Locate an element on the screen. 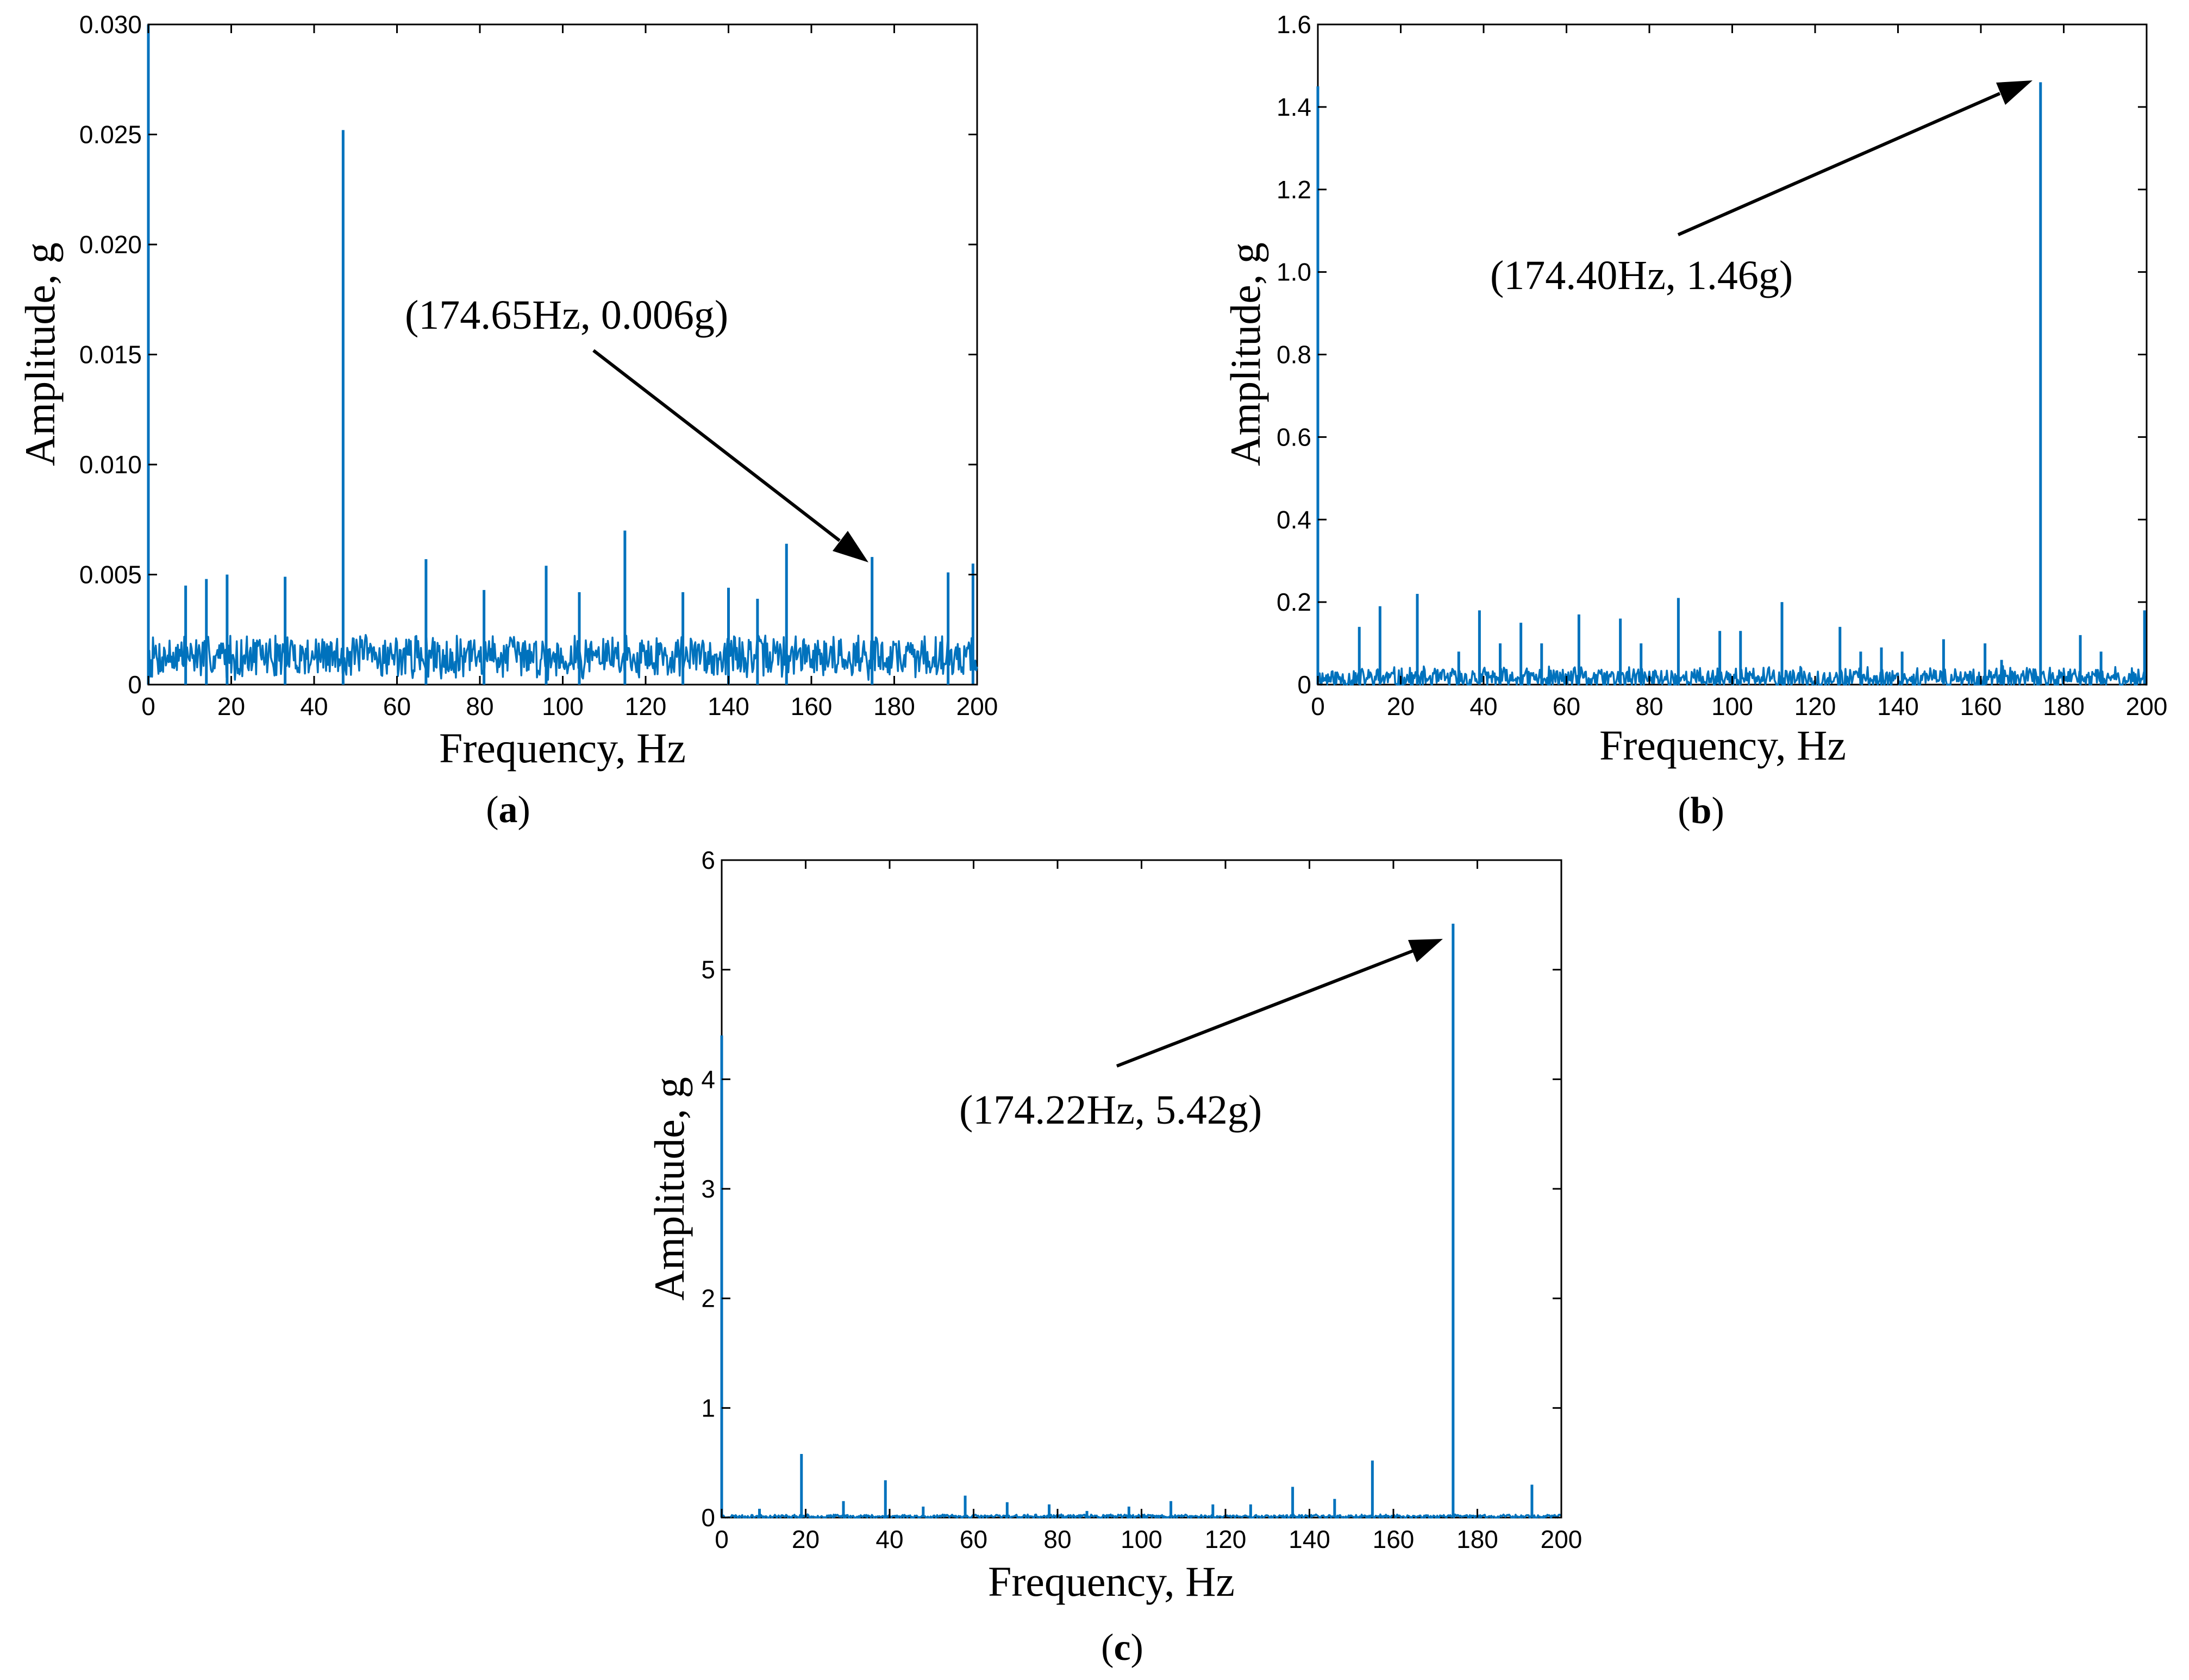  annotation-a: (174.65Hz, 0.006g) is located at coordinates (566, 315).